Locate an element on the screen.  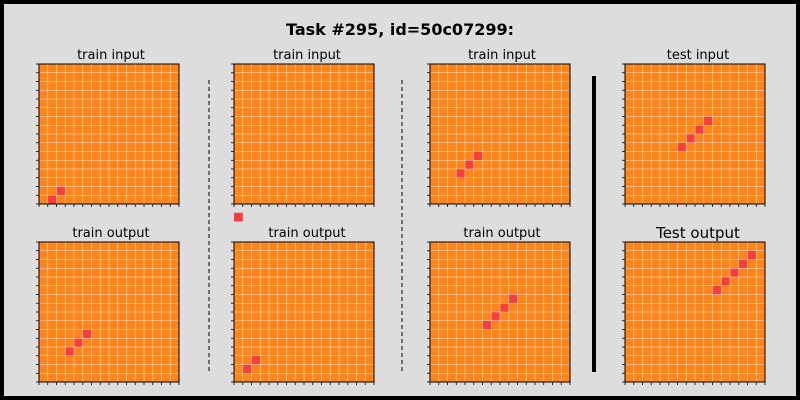
grid-test-output is located at coordinates (694, 313).